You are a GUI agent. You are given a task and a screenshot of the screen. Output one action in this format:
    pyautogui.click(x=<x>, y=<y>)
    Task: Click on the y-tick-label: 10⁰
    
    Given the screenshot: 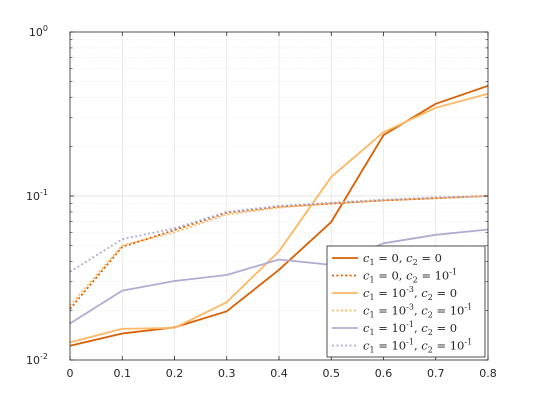 What is the action you would take?
    pyautogui.click(x=38, y=31)
    